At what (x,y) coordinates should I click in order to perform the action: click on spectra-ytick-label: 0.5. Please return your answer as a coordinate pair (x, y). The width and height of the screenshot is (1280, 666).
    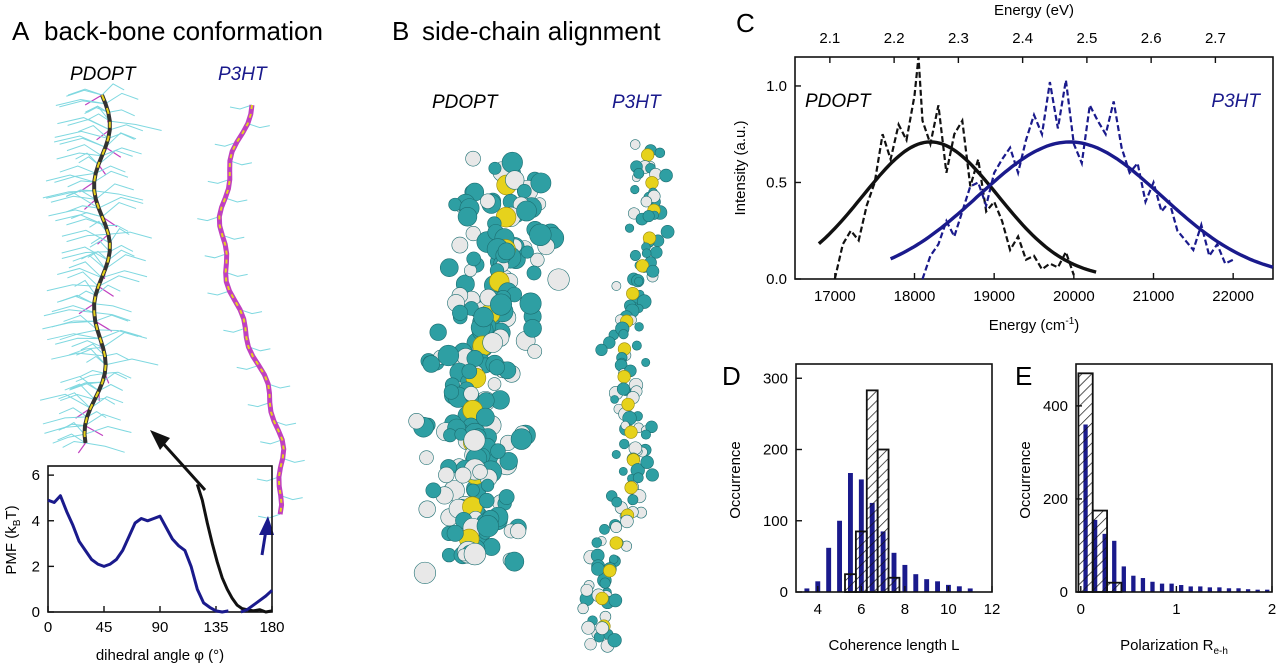
    Looking at the image, I should click on (776, 182).